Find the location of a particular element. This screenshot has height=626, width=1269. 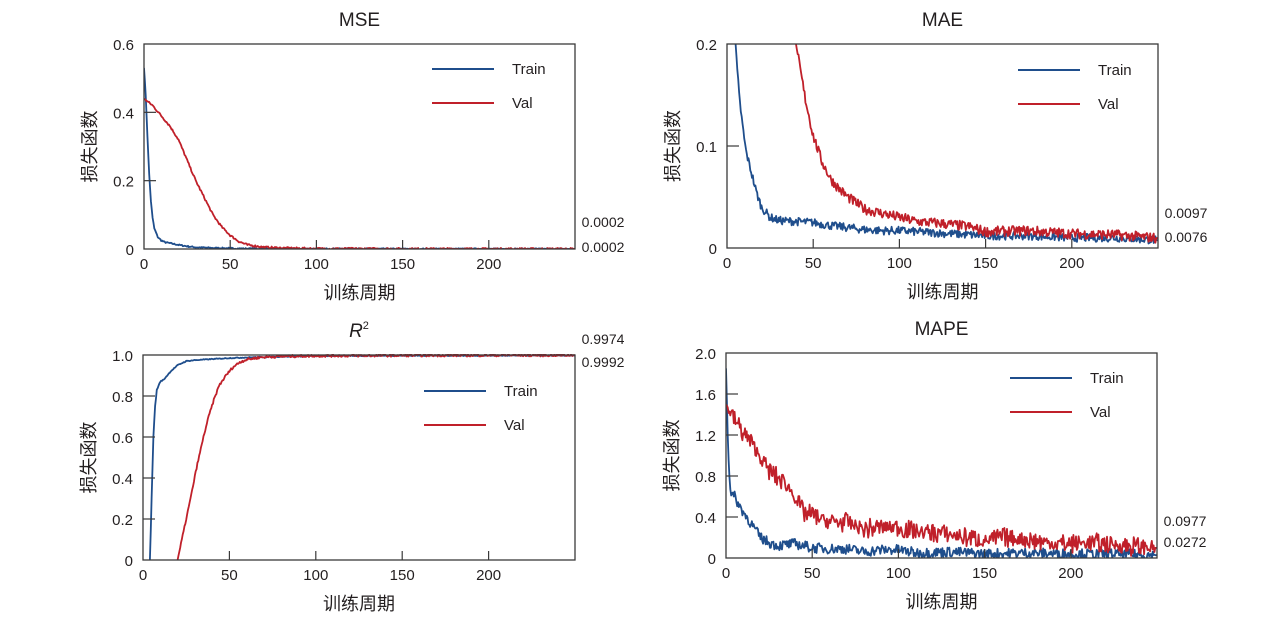

y-tick-label: 0.1 is located at coordinates (706, 147).